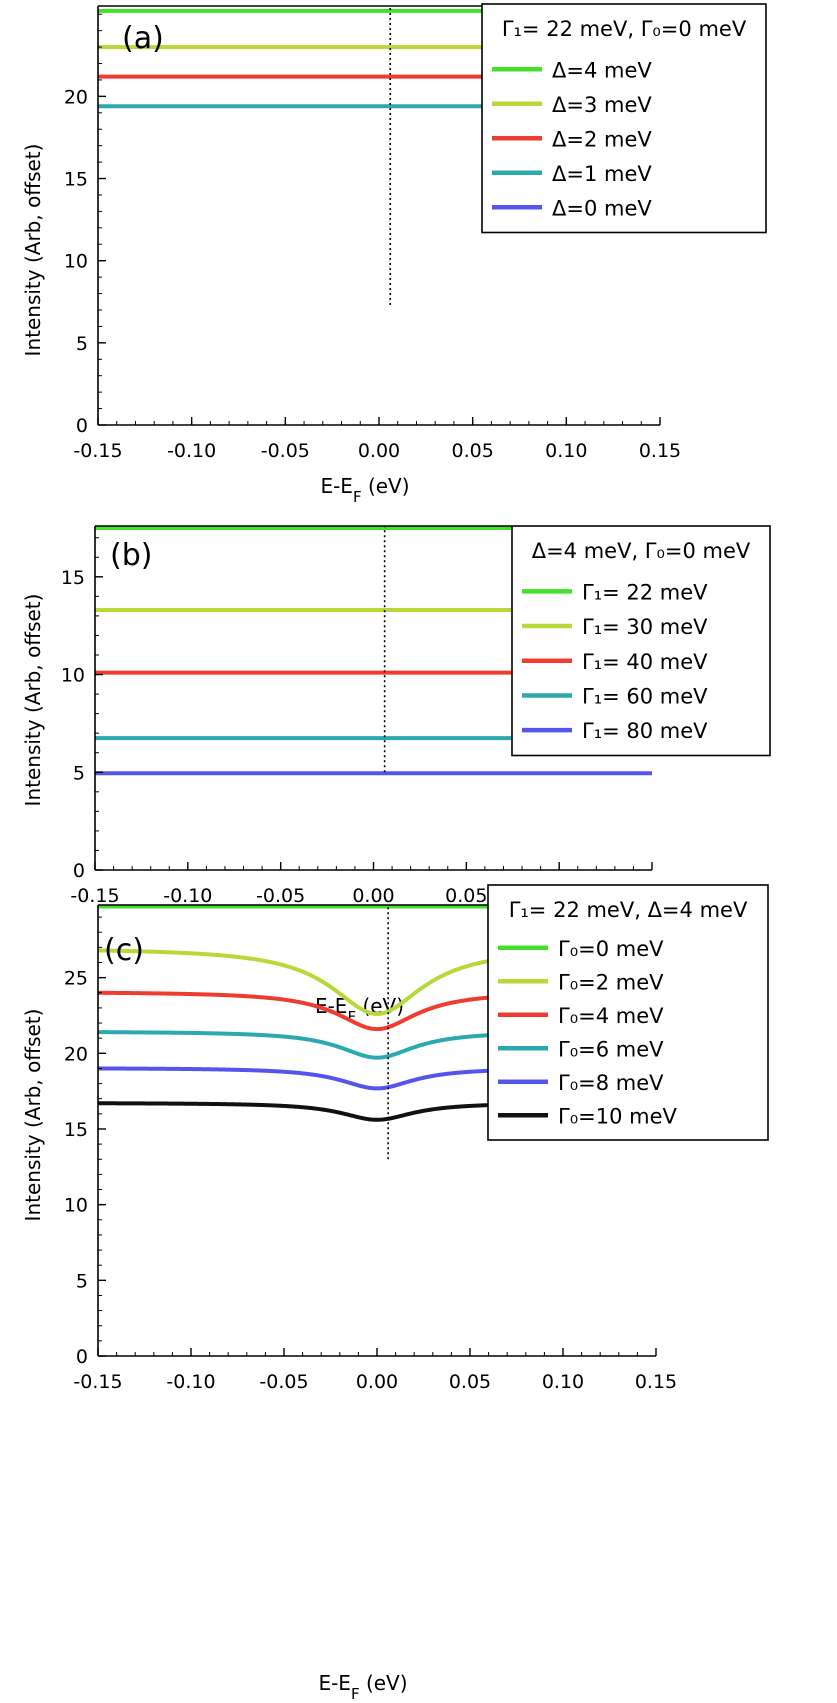 The image size is (837, 1703). I want to click on legend-entry: Δ=0 meV, so click(602, 208).